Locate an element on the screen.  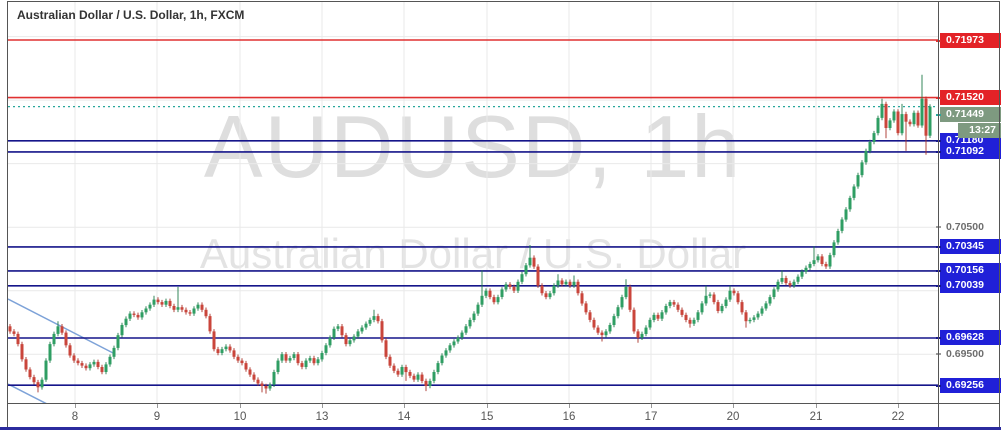
time-axis-label: 17 is located at coordinates (651, 417).